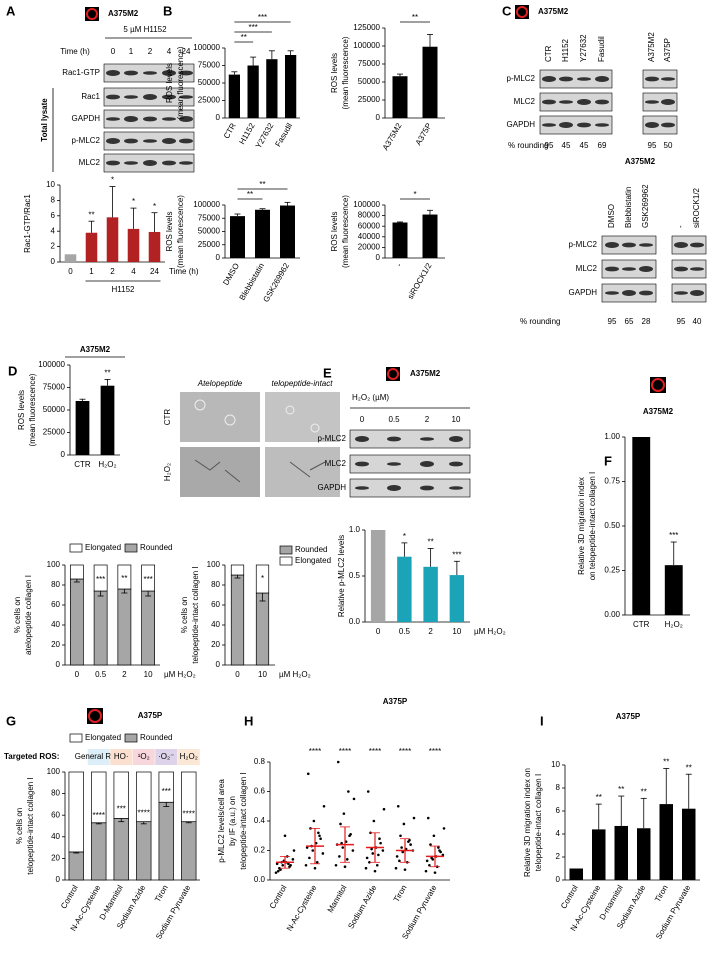 The height and width of the screenshot is (968, 722). I want to click on x-tick-label: 2, so click(430, 631).